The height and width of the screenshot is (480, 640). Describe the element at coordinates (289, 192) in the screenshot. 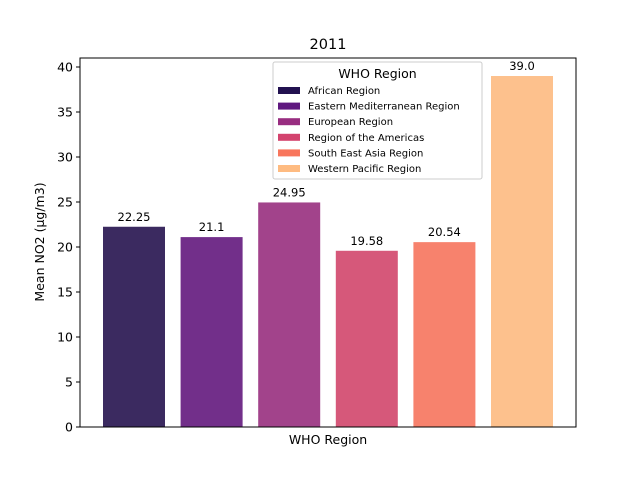

I see `data-label: 24.95` at that location.